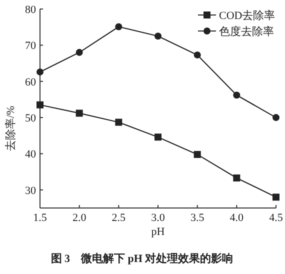 The width and height of the screenshot is (285, 274). What do you see at coordinates (237, 218) in the screenshot?
I see `x-tick-label: 4.0` at bounding box center [237, 218].